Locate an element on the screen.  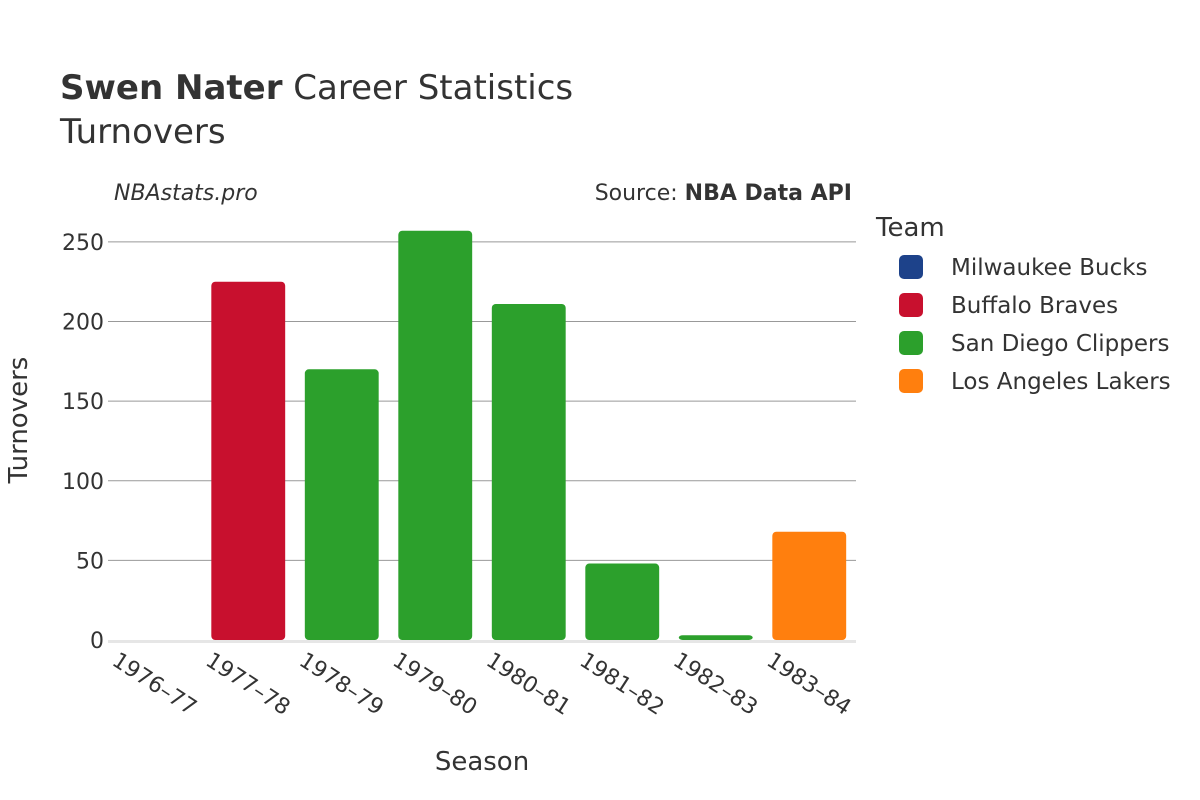
x-tick-label: 1976–77 is located at coordinates (153, 684).